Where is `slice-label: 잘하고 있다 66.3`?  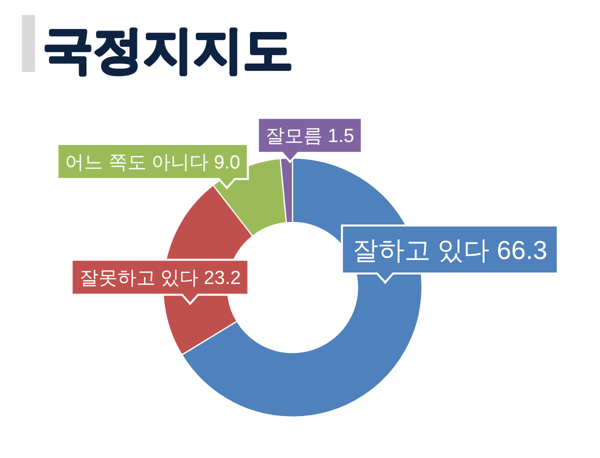 slice-label: 잘하고 있다 66.3 is located at coordinates (450, 249).